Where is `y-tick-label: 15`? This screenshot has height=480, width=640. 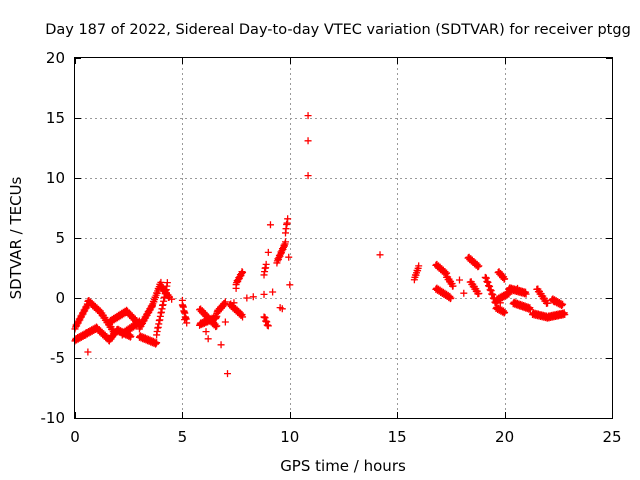
y-tick-label: 15 is located at coordinates (55, 118).